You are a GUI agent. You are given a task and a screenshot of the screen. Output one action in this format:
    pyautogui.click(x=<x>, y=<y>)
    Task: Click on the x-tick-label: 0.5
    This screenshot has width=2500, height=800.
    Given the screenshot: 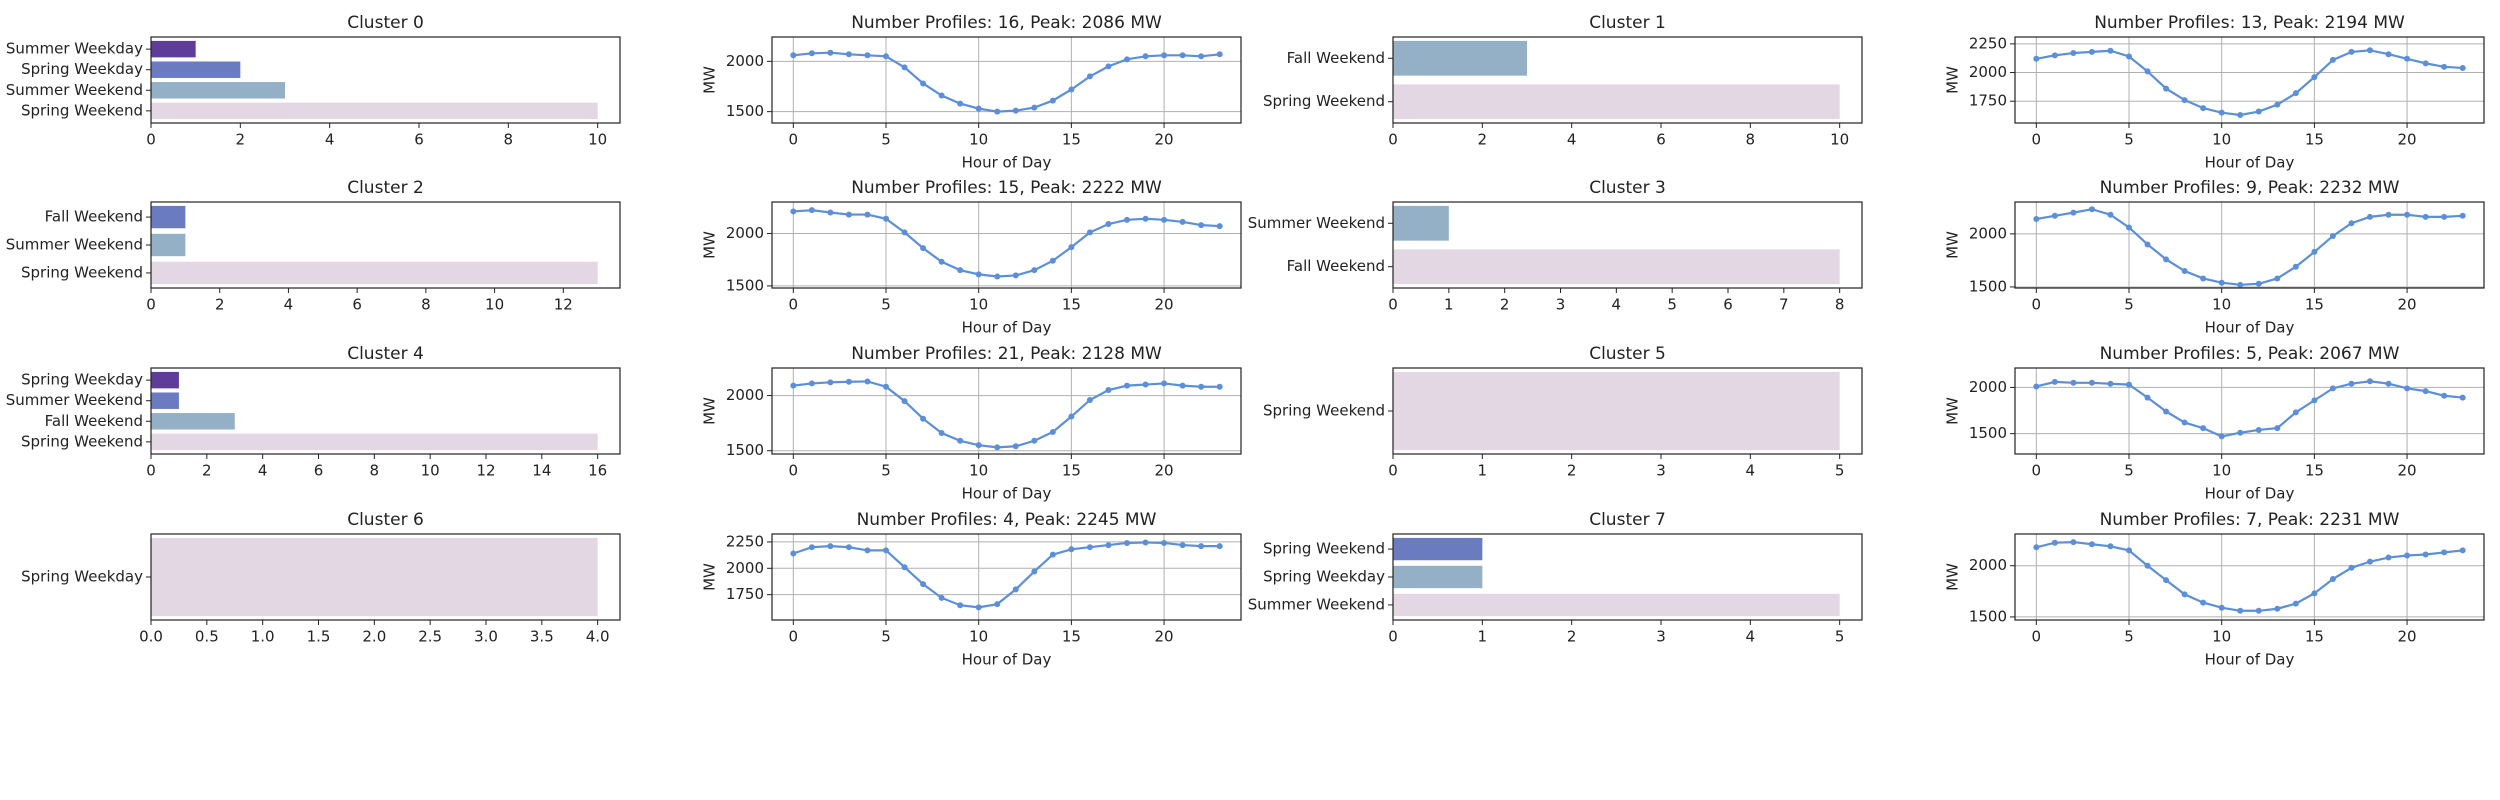 What is the action you would take?
    pyautogui.click(x=207, y=637)
    